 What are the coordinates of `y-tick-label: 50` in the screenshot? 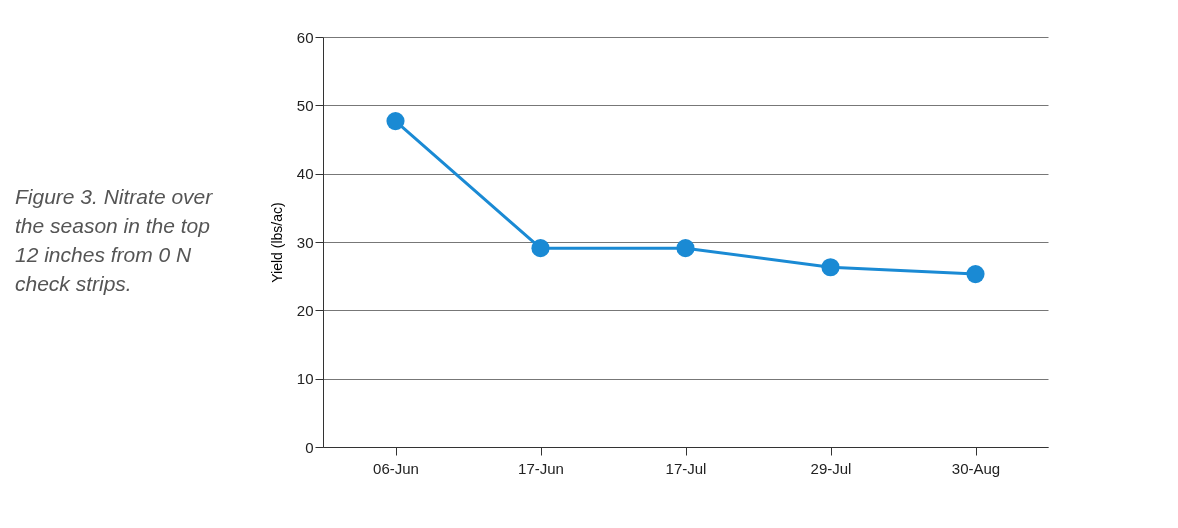 It's located at (305, 105).